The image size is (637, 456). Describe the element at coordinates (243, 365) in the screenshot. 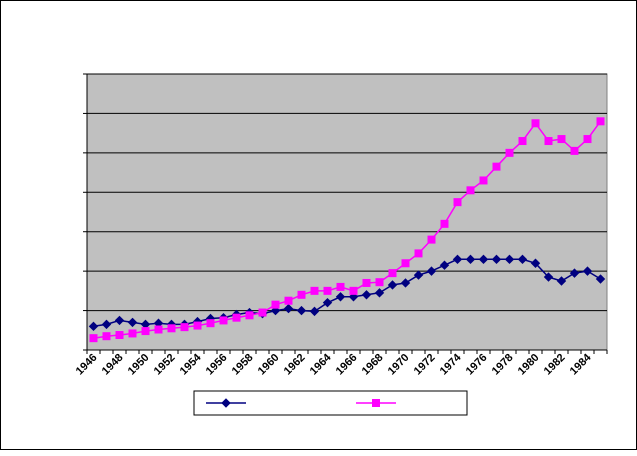

I see `x-tick-label: 1958` at that location.